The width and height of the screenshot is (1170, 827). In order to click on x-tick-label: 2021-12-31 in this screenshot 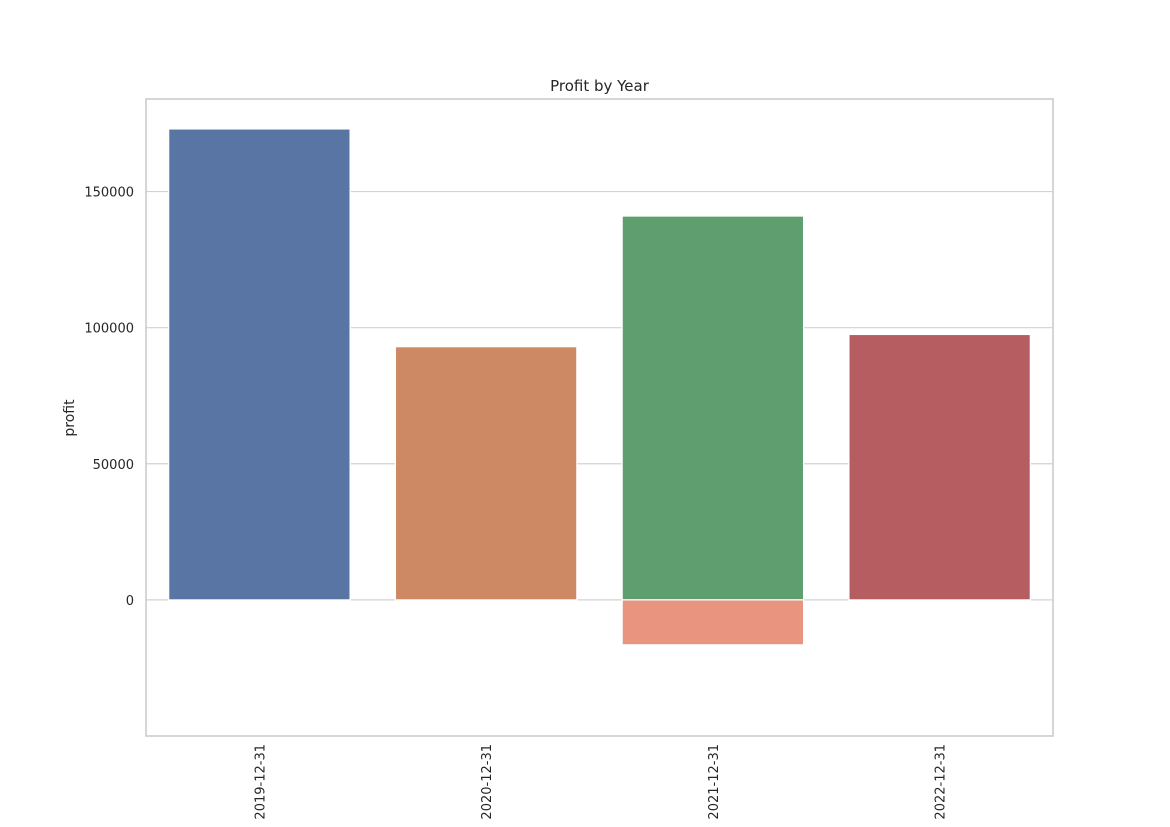, I will do `click(714, 782)`.